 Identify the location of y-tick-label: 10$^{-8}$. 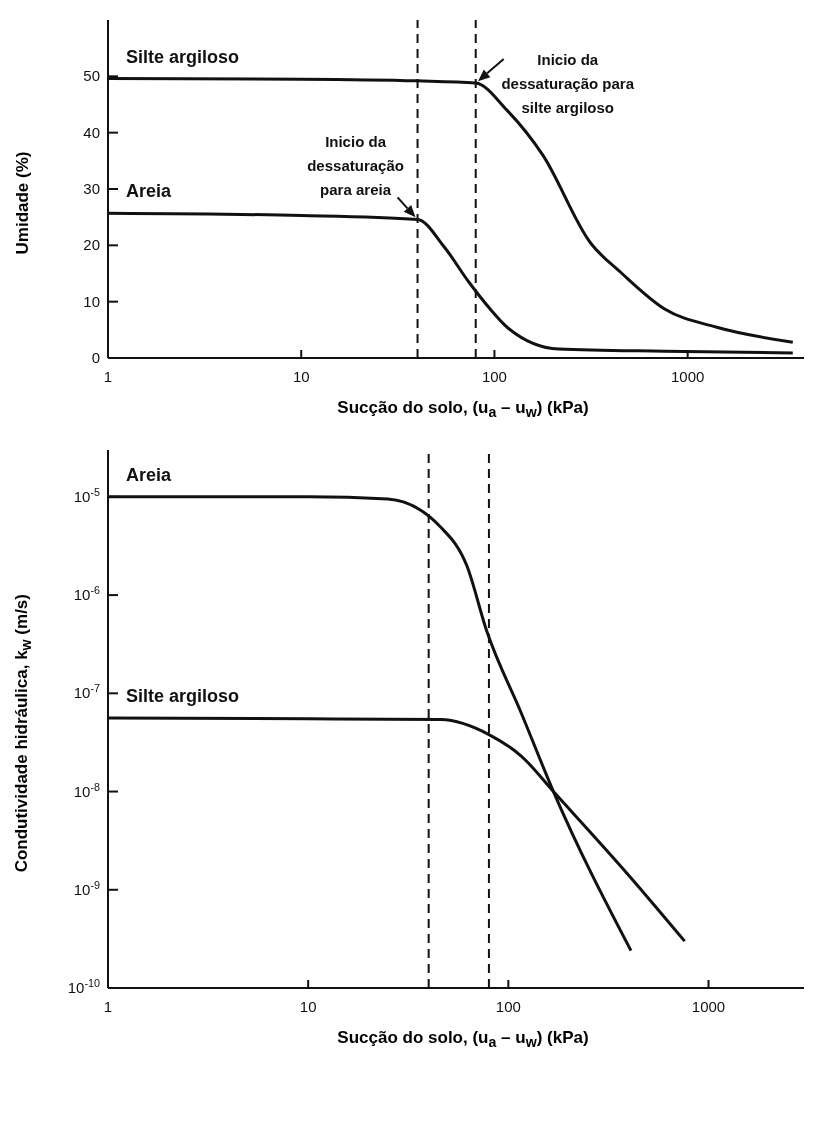
(86, 790).